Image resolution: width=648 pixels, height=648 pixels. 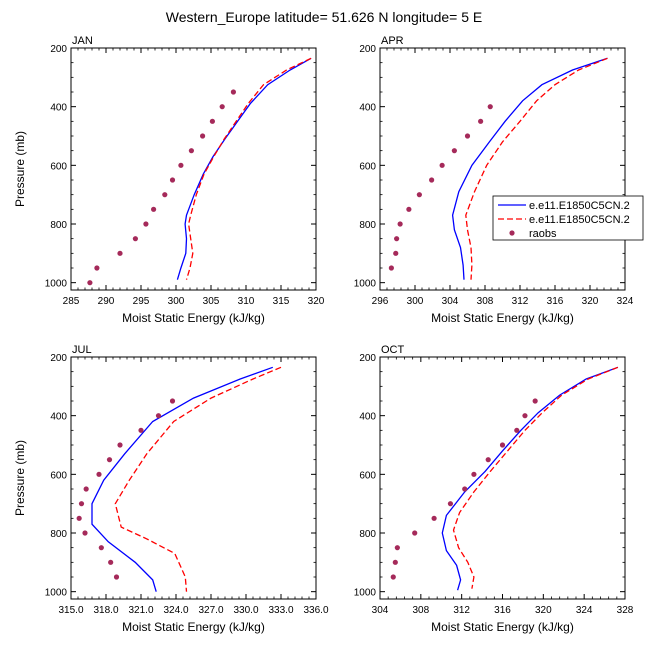 What do you see at coordinates (543, 234) in the screenshot?
I see `legend-entry-label: raobs` at bounding box center [543, 234].